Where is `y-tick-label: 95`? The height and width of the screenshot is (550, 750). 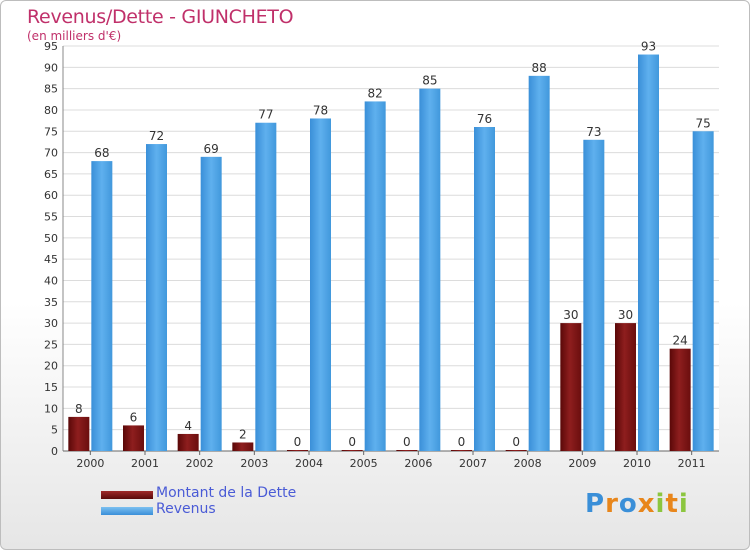 y-tick-label: 95 is located at coordinates (51, 46).